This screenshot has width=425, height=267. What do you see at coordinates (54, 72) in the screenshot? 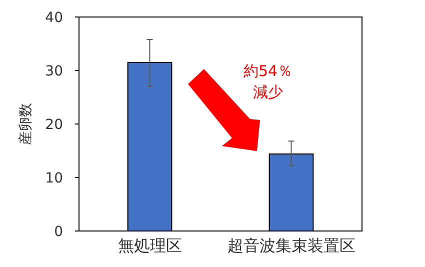
I see `y-tick-label: 30` at bounding box center [54, 72].